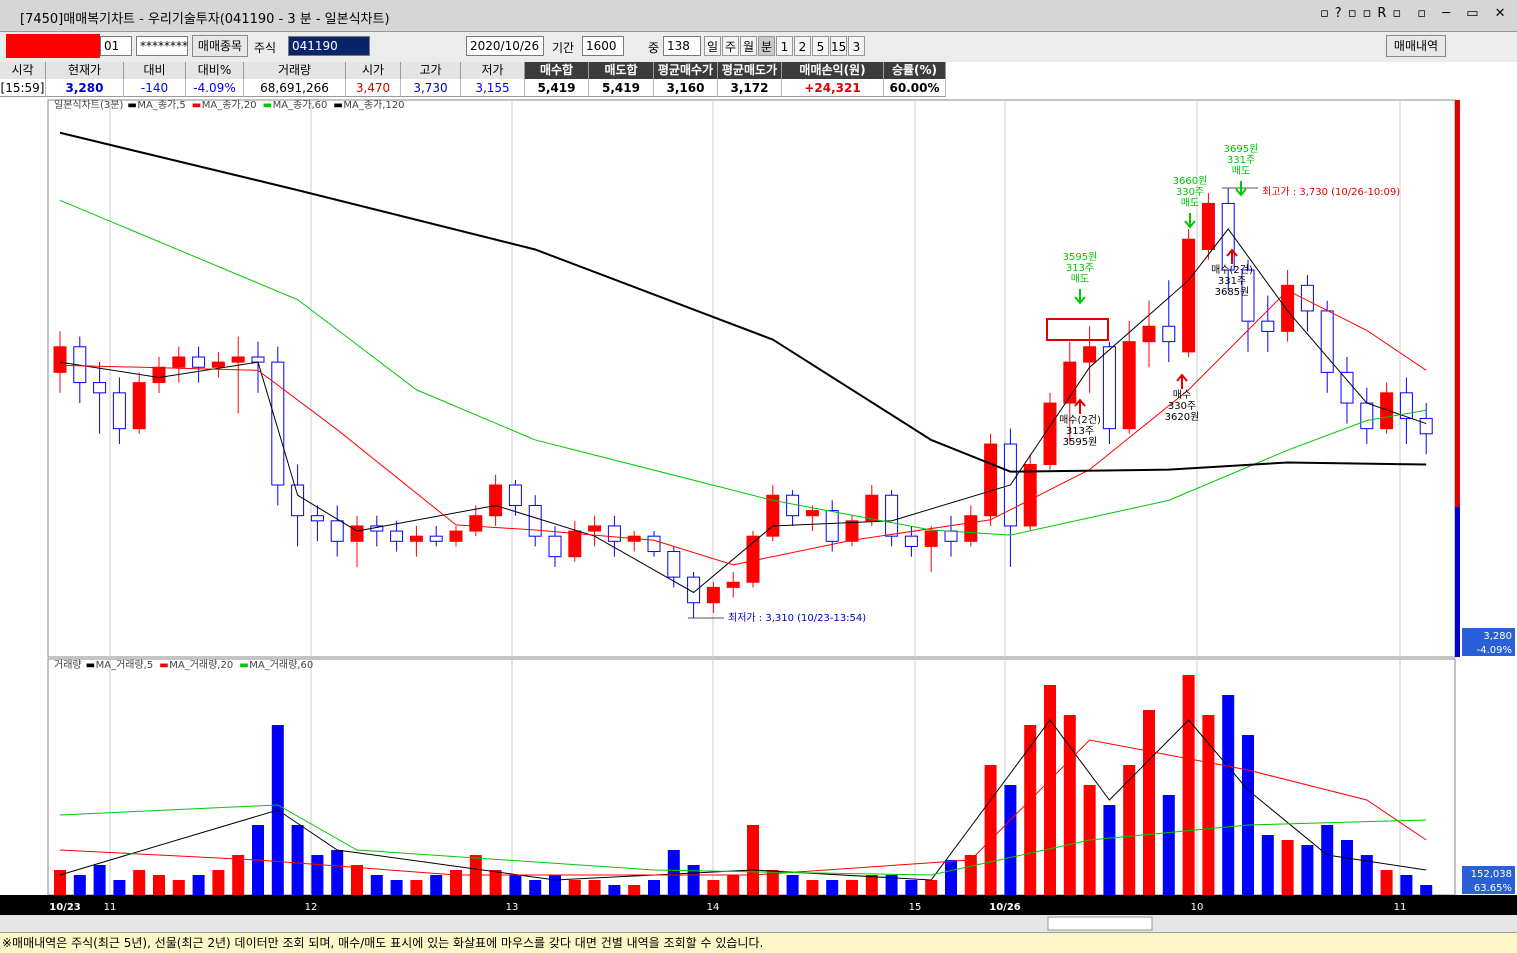 The width and height of the screenshot is (1517, 953). What do you see at coordinates (603, 46) in the screenshot?
I see `period-field: 1600` at bounding box center [603, 46].